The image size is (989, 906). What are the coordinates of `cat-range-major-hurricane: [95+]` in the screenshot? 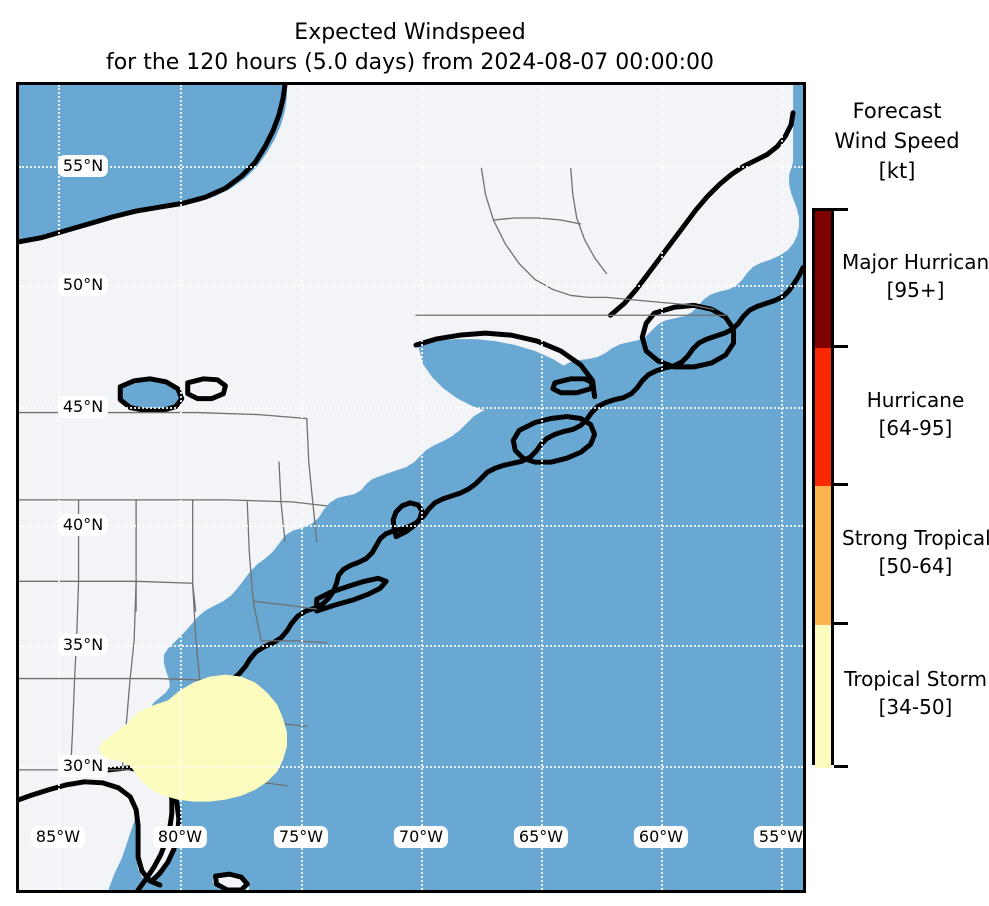 It's located at (915, 290).